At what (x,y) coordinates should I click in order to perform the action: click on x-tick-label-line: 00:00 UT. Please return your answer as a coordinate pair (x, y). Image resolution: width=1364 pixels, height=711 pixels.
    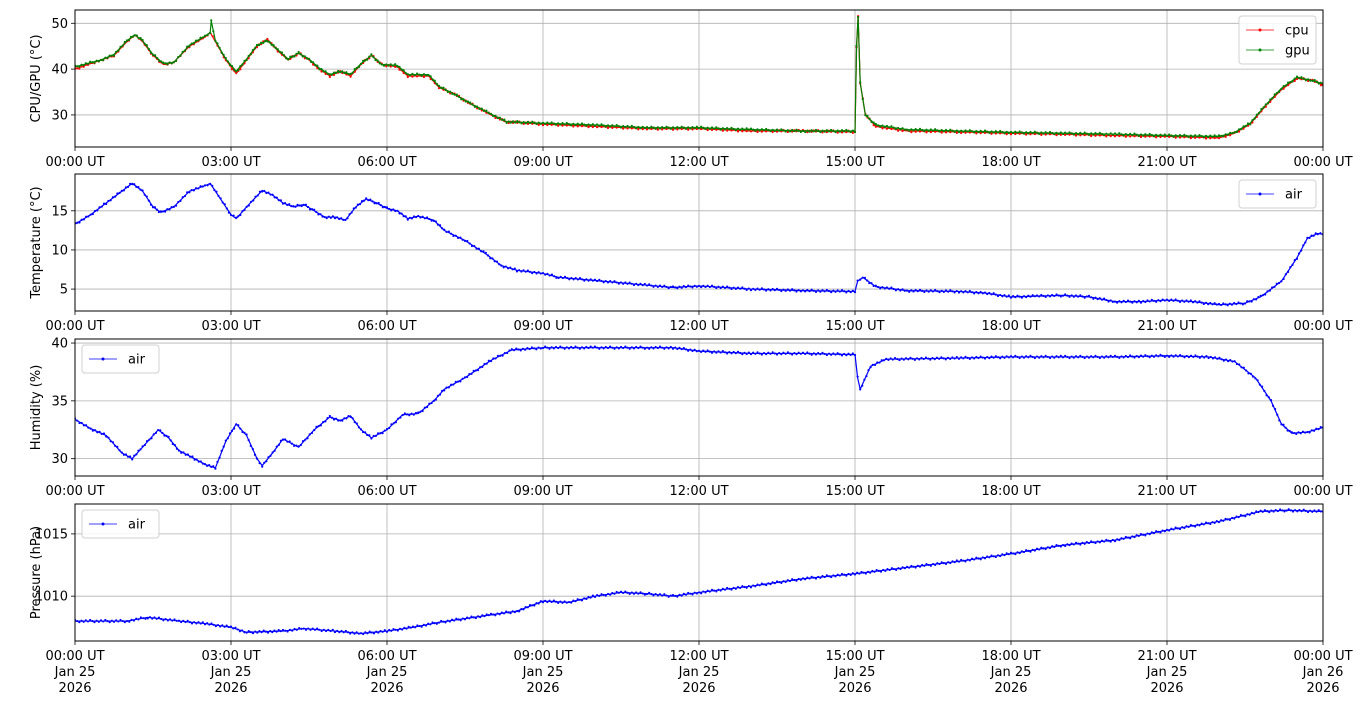
    Looking at the image, I should click on (74, 326).